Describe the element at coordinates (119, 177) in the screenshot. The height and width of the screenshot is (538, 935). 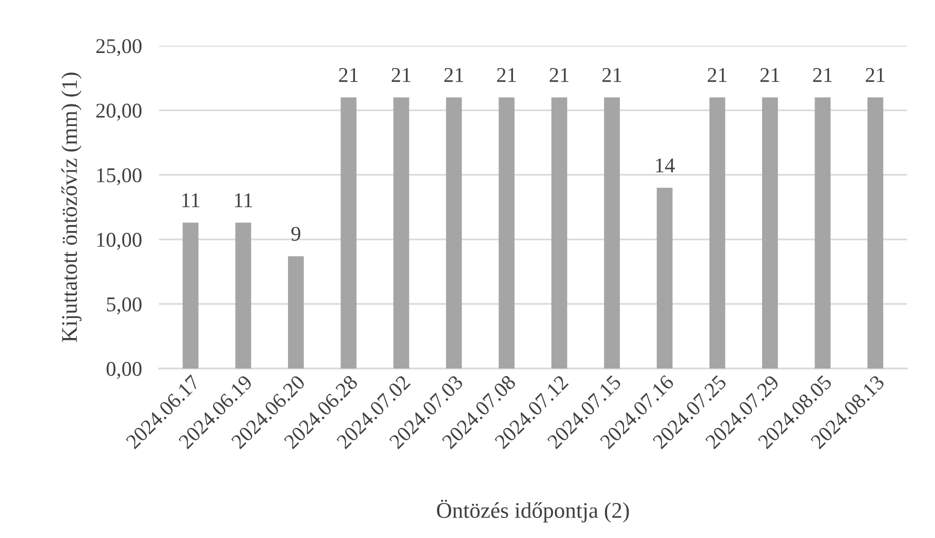
I see `y-tick-label: 15,00` at that location.